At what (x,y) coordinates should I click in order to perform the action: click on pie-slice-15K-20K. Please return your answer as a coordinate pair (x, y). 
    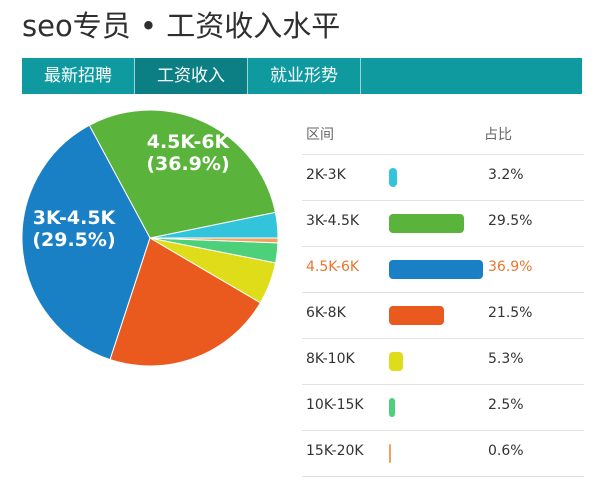
    Looking at the image, I should click on (214, 240).